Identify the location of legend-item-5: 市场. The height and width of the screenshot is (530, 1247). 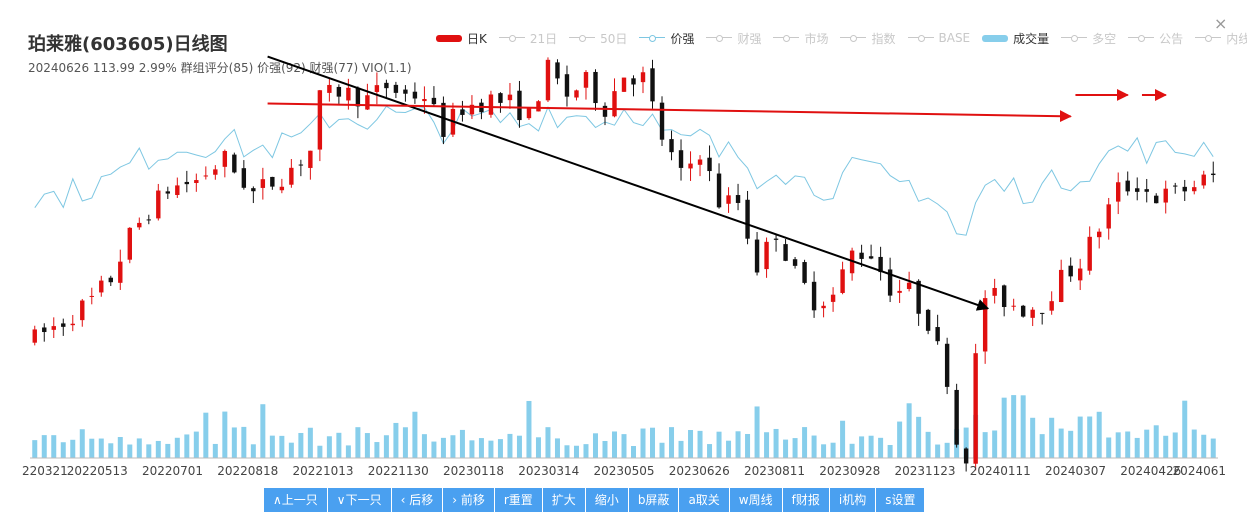
(800, 38).